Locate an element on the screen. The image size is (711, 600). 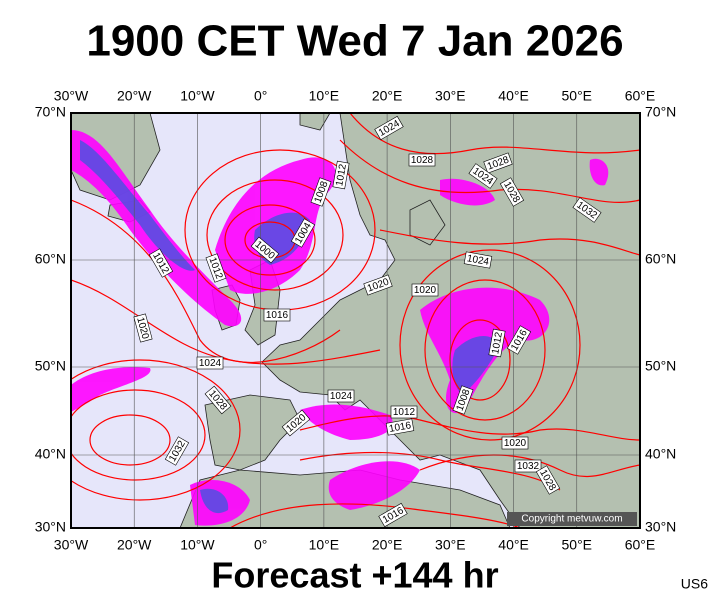
lon-label-bottom: 40°E is located at coordinates (513, 545).